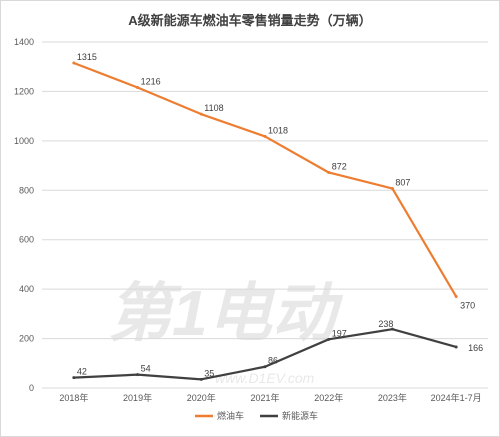 The width and height of the screenshot is (500, 437). Describe the element at coordinates (24, 215) in the screenshot. I see `y-axis: 0 200 400 600 800 1000 1200 1400` at that location.